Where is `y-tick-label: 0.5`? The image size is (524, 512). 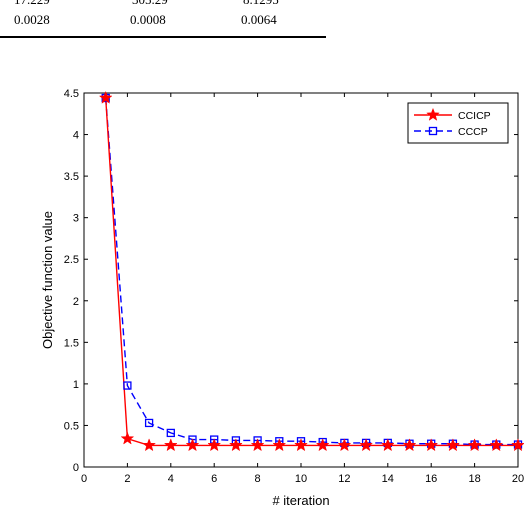
y-tick-label: 0.5 is located at coordinates (71, 426).